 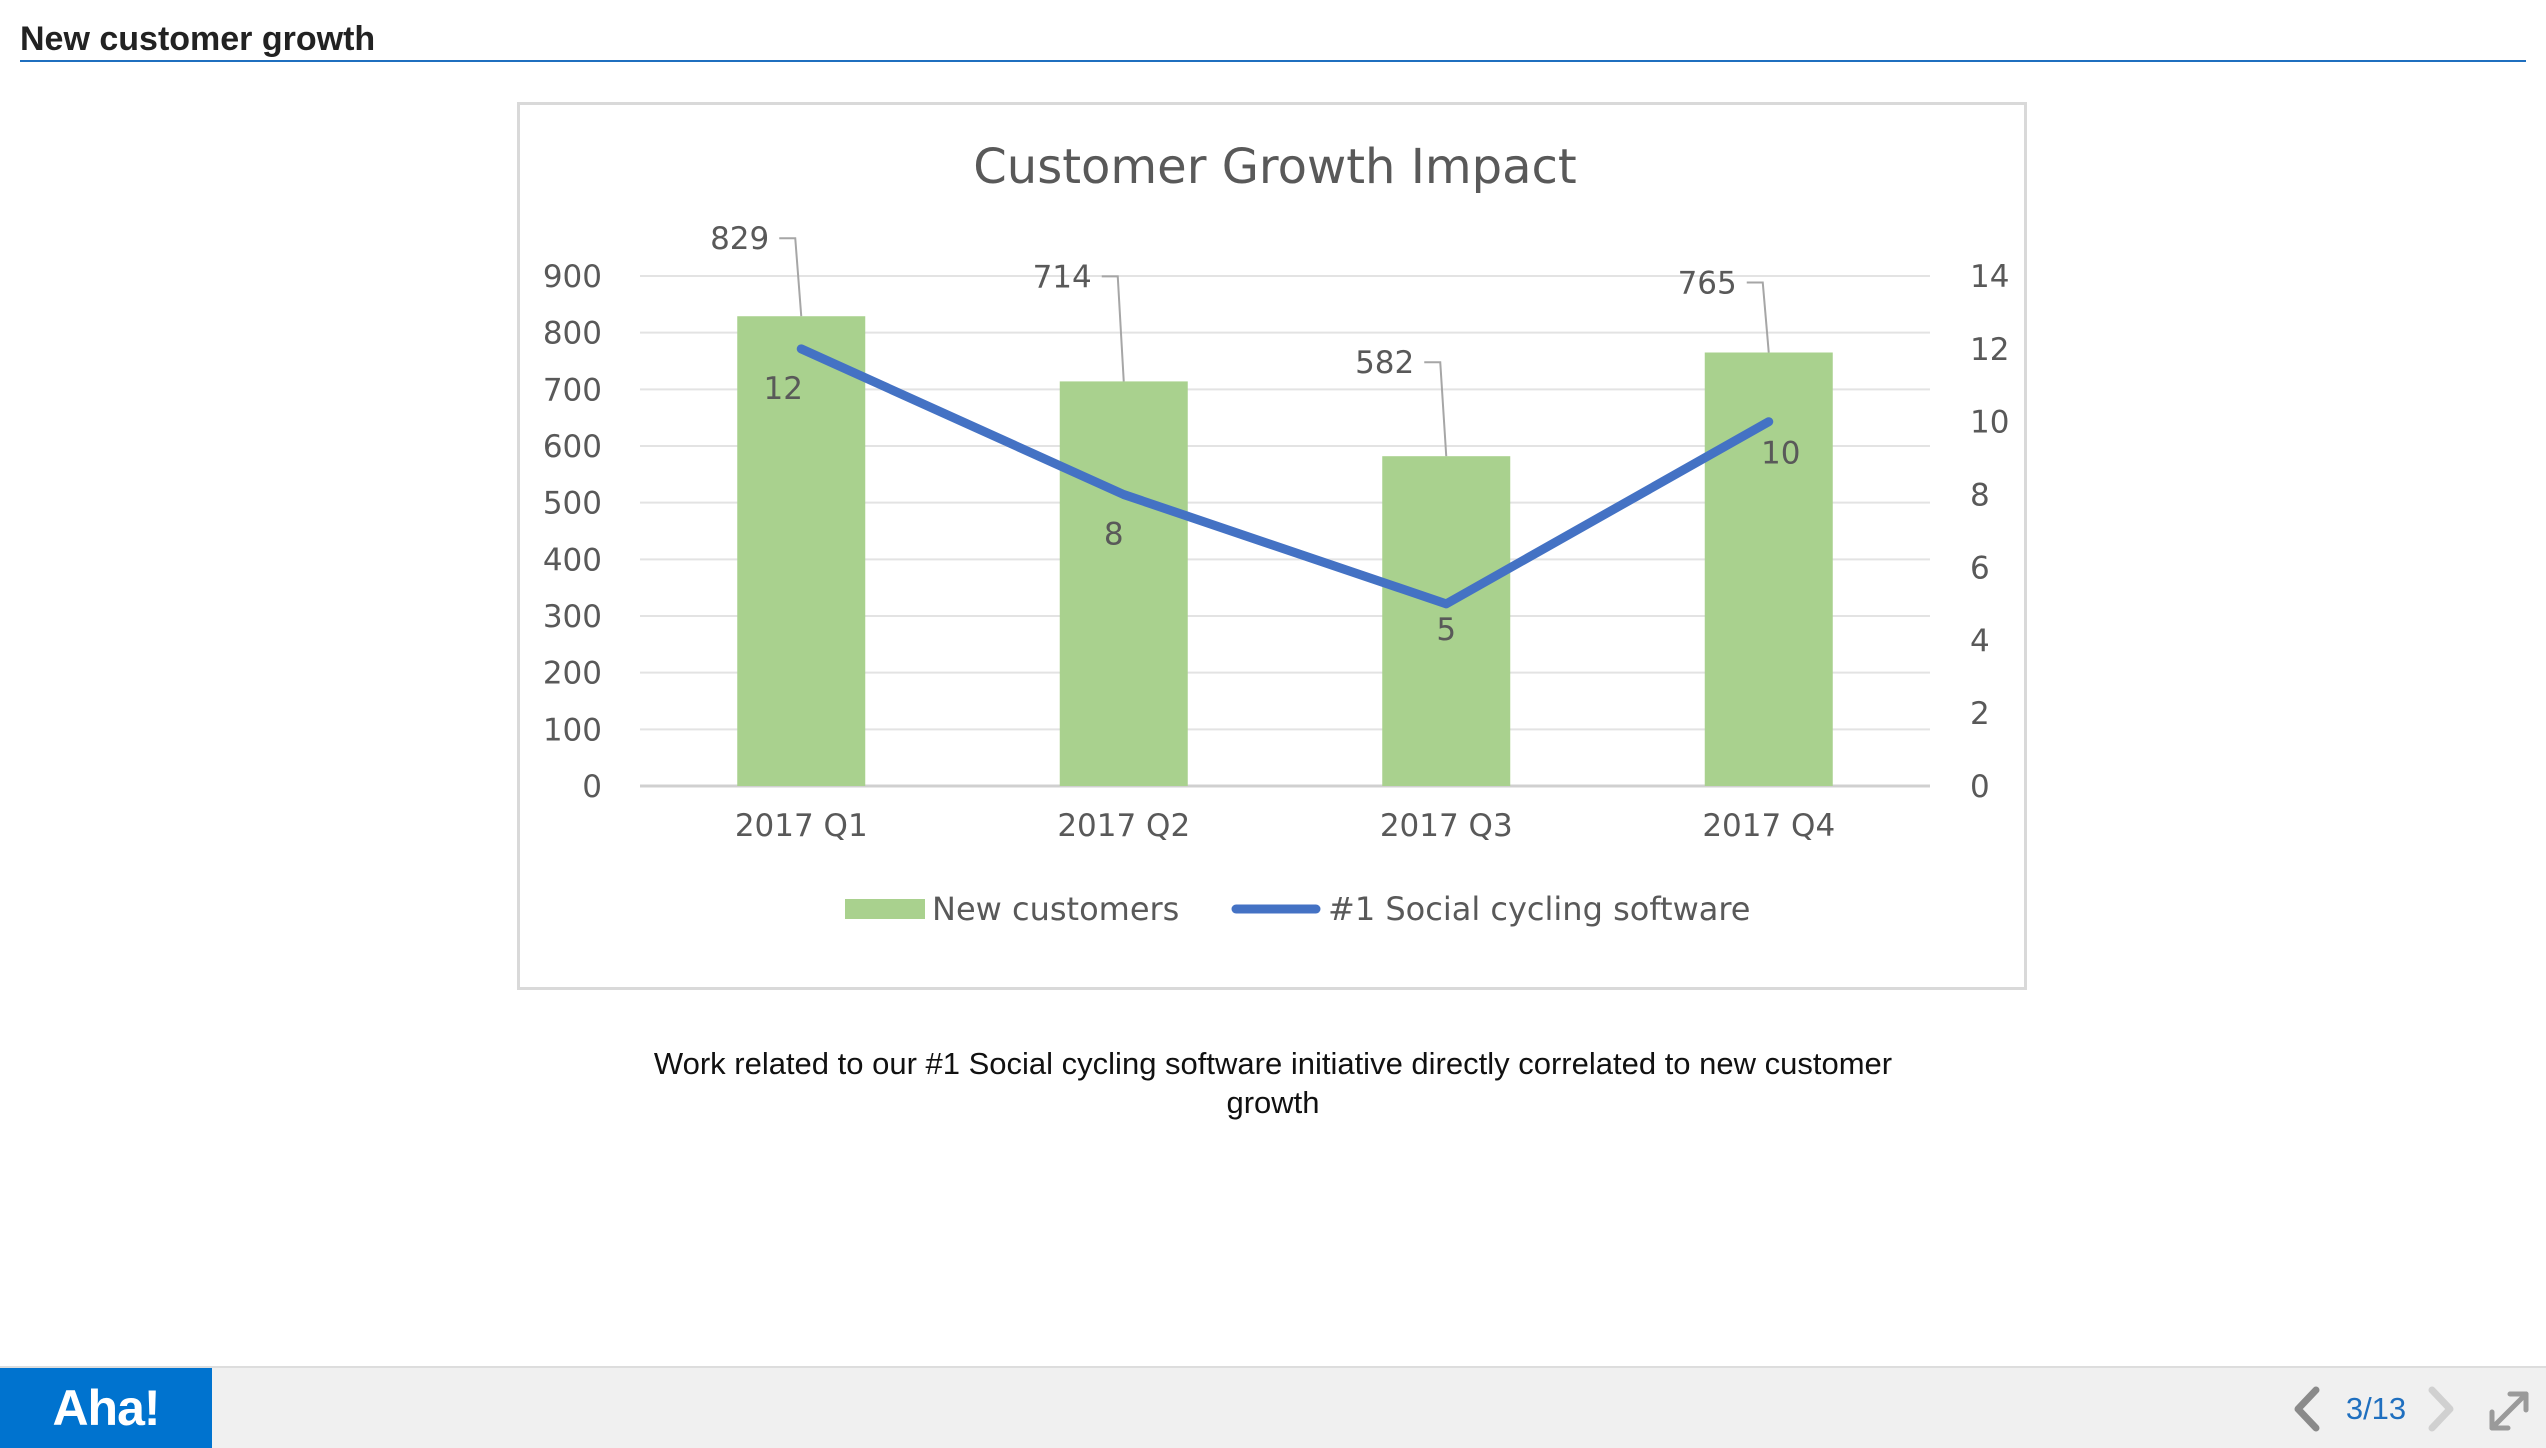 What do you see at coordinates (1989, 277) in the screenshot?
I see `y-right-tick-label: 14` at bounding box center [1989, 277].